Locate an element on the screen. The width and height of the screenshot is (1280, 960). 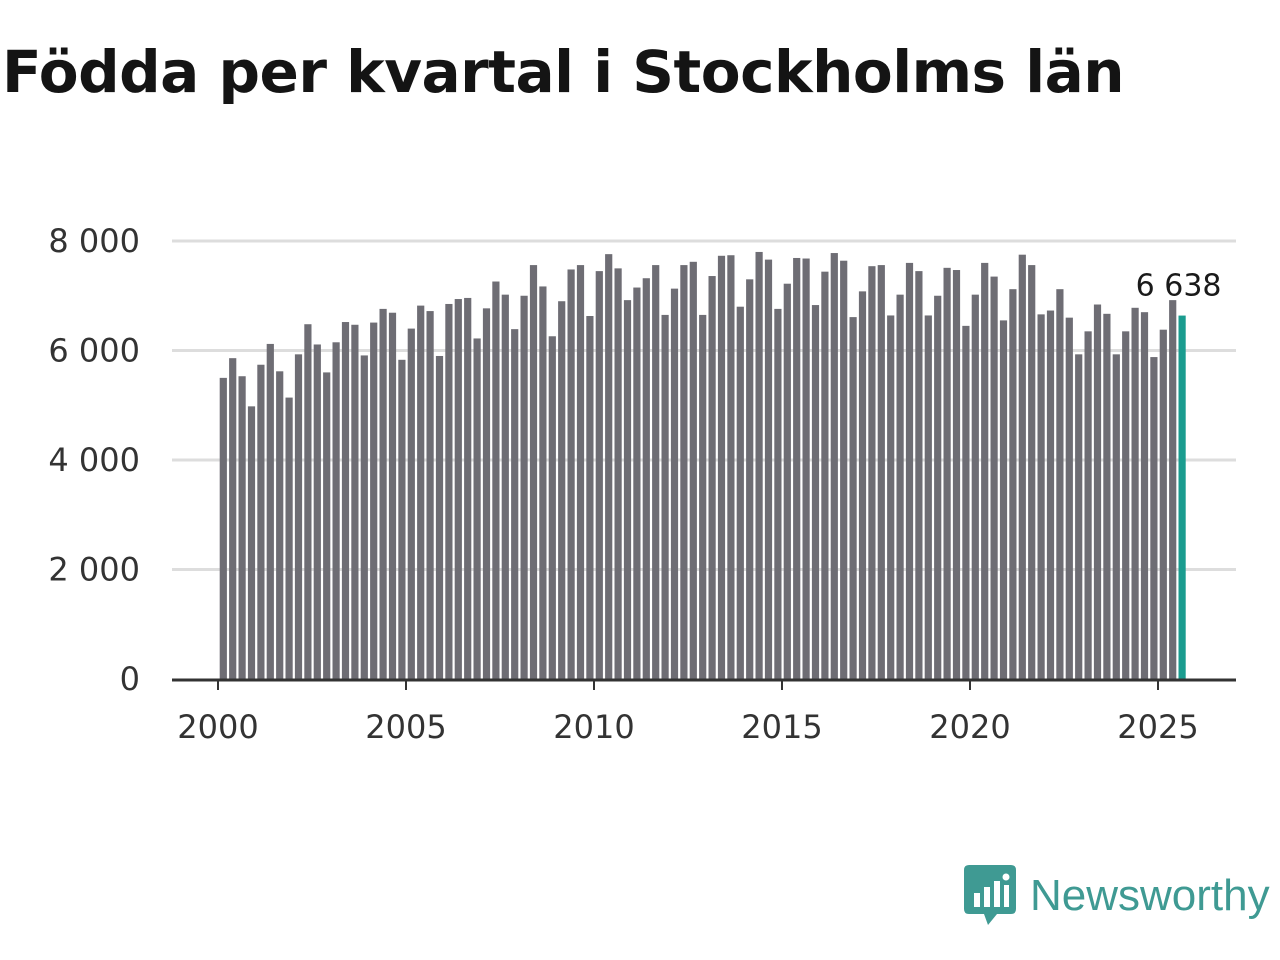
annotations: 6 638 is located at coordinates (1179, 286).